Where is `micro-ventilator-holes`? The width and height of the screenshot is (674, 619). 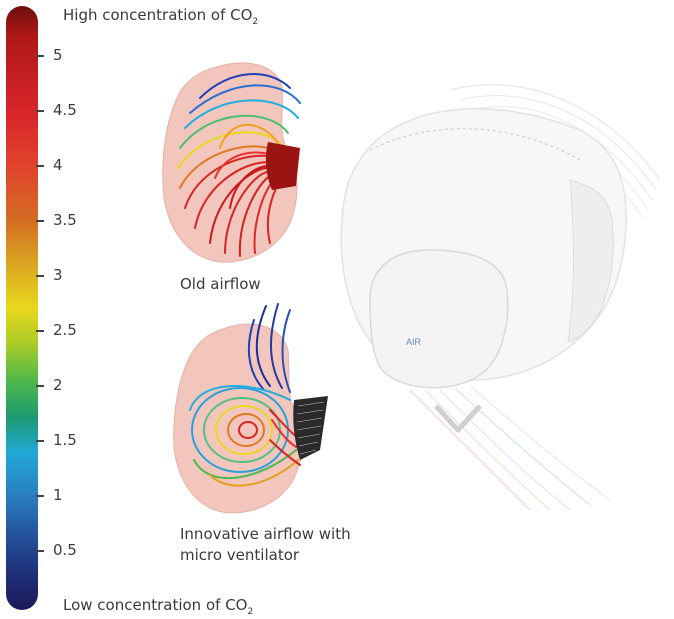
micro-ventilator-holes is located at coordinates (310, 428).